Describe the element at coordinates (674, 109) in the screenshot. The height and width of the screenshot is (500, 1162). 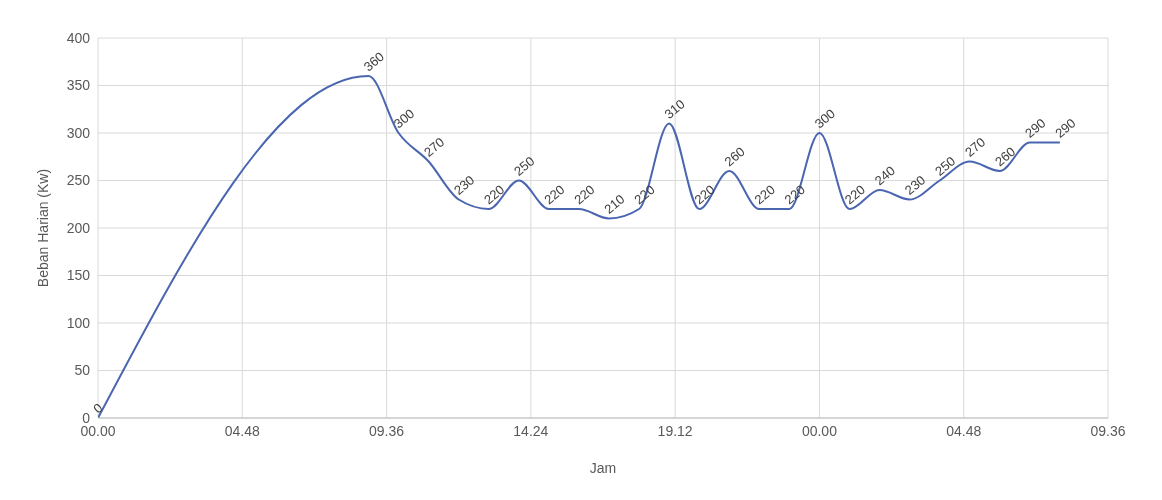
I see `data-label: 310` at that location.